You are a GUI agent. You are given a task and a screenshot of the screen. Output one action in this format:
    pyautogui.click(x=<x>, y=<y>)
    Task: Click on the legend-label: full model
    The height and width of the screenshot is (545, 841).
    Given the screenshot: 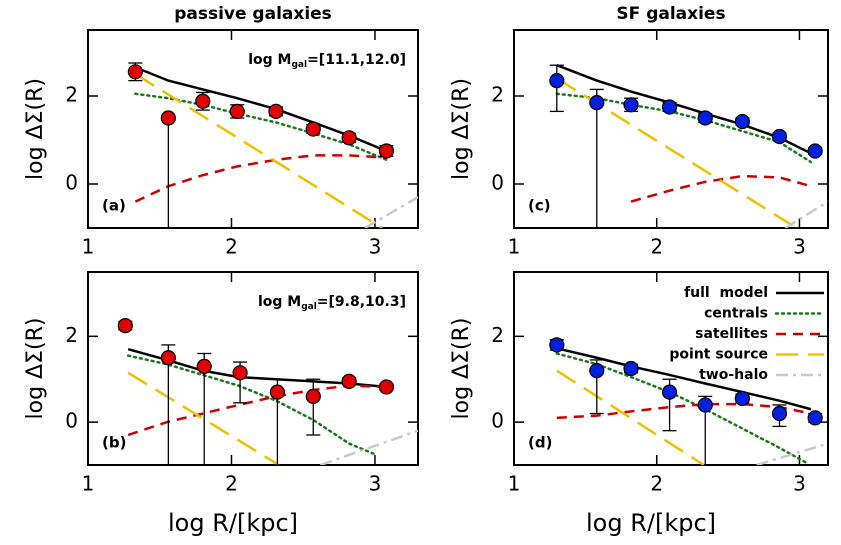 What is the action you would take?
    pyautogui.click(x=726, y=293)
    